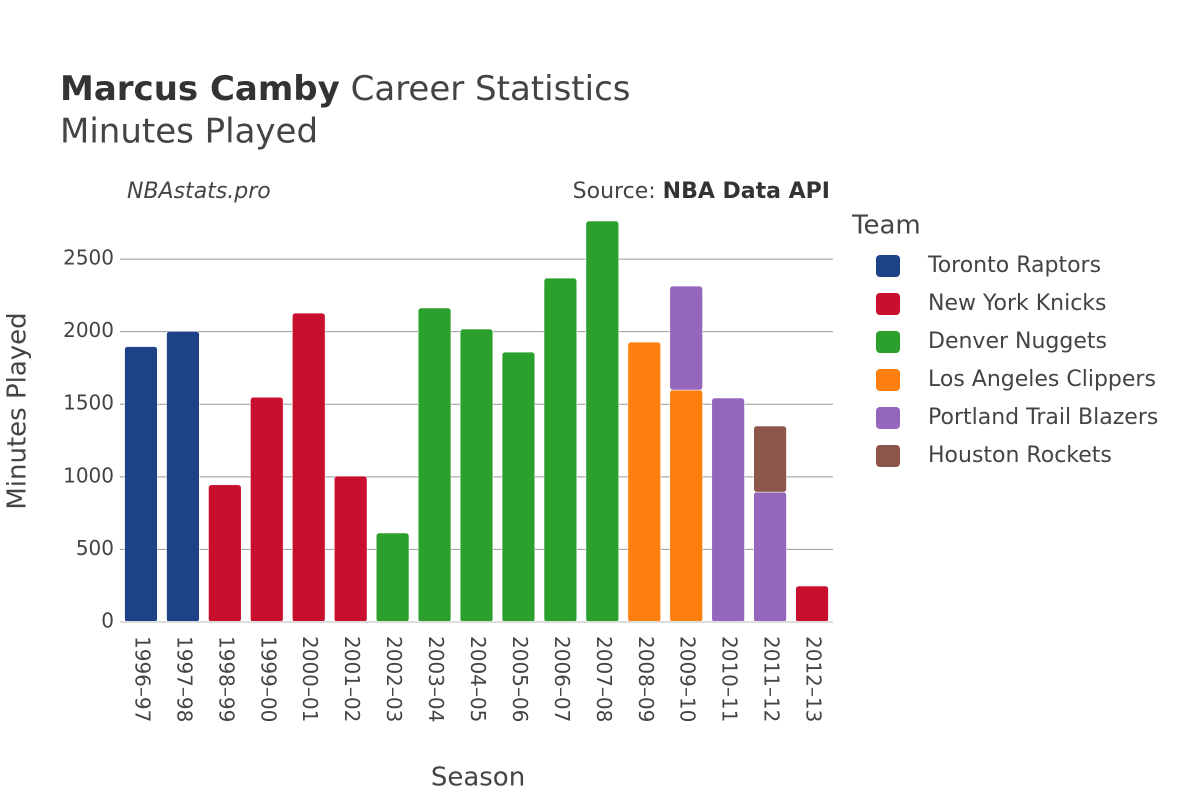 This screenshot has height=800, width=1200. What do you see at coordinates (268, 679) in the screenshot?
I see `x-tick-label: 1999–00` at bounding box center [268, 679].